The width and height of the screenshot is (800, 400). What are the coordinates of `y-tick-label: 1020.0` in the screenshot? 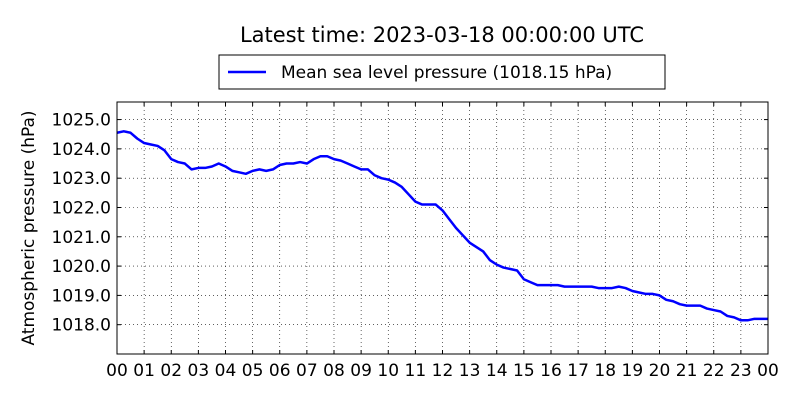 It's located at (81, 267).